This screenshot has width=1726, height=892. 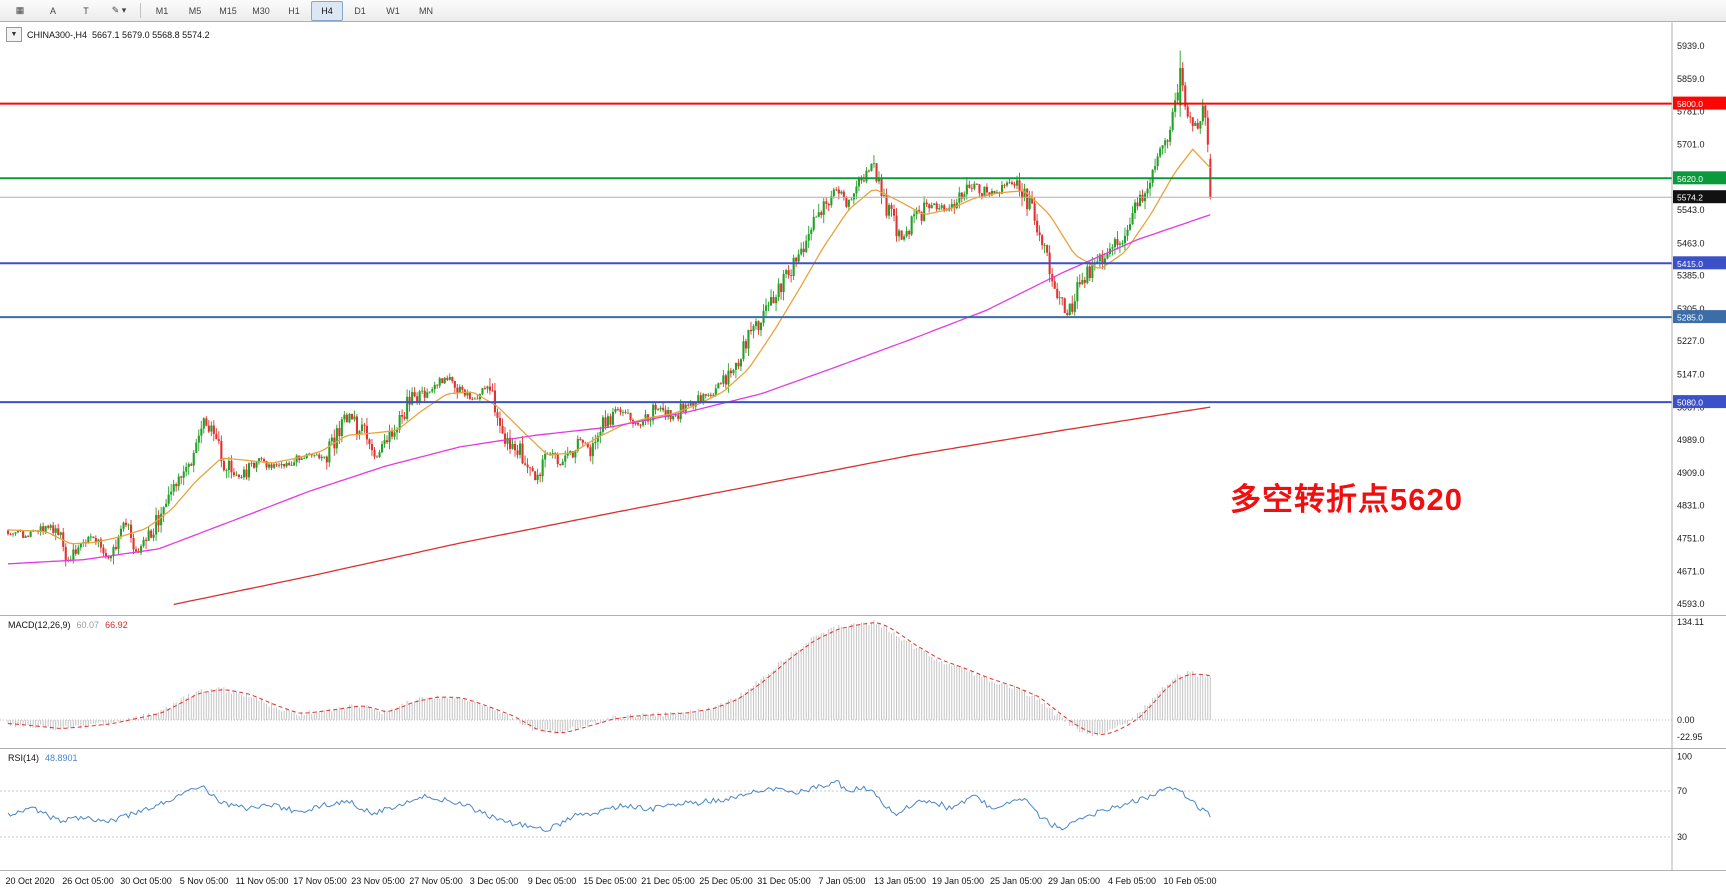 What do you see at coordinates (900, 881) in the screenshot?
I see `time-axis-label: 13 Jan 05:00` at bounding box center [900, 881].